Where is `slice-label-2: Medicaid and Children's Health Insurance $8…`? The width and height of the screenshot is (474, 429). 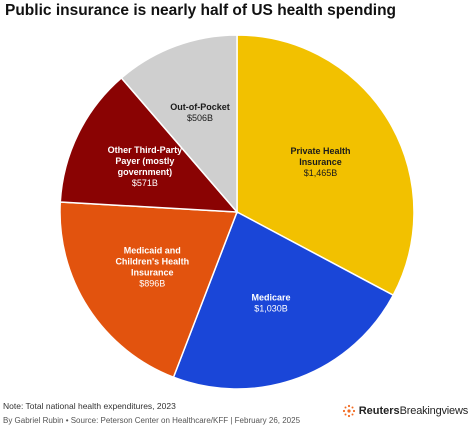 slice-label-2: Medicaid and Children's Health Insurance $8… is located at coordinates (152, 266).